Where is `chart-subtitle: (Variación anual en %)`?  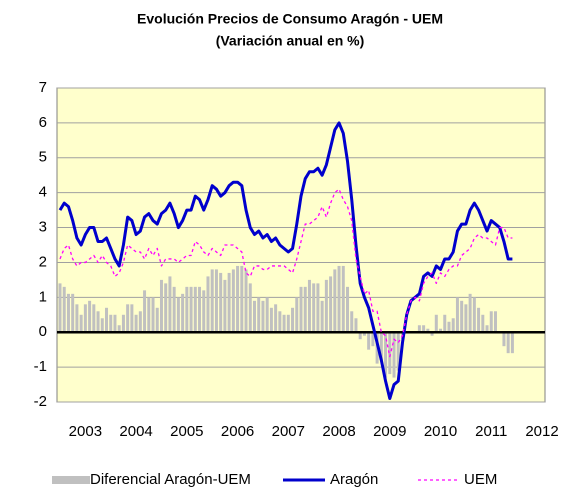
chart-subtitle: (Variación anual en %) is located at coordinates (290, 41).